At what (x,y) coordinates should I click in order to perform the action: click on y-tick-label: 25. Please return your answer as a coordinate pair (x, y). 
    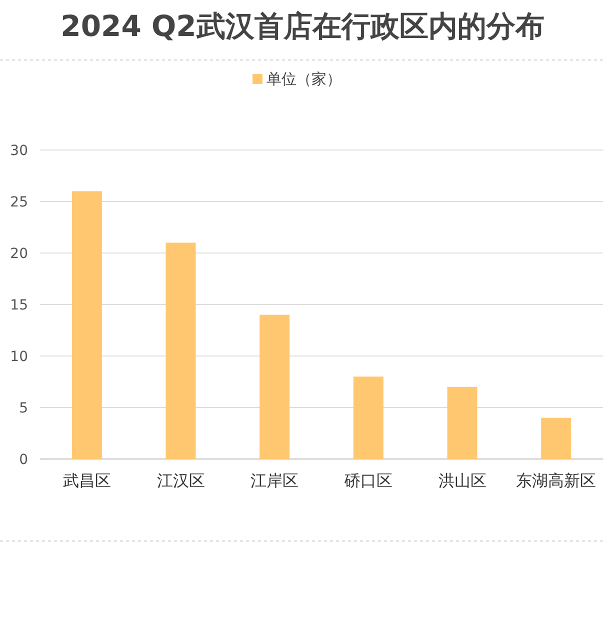
    Looking at the image, I should click on (19, 202).